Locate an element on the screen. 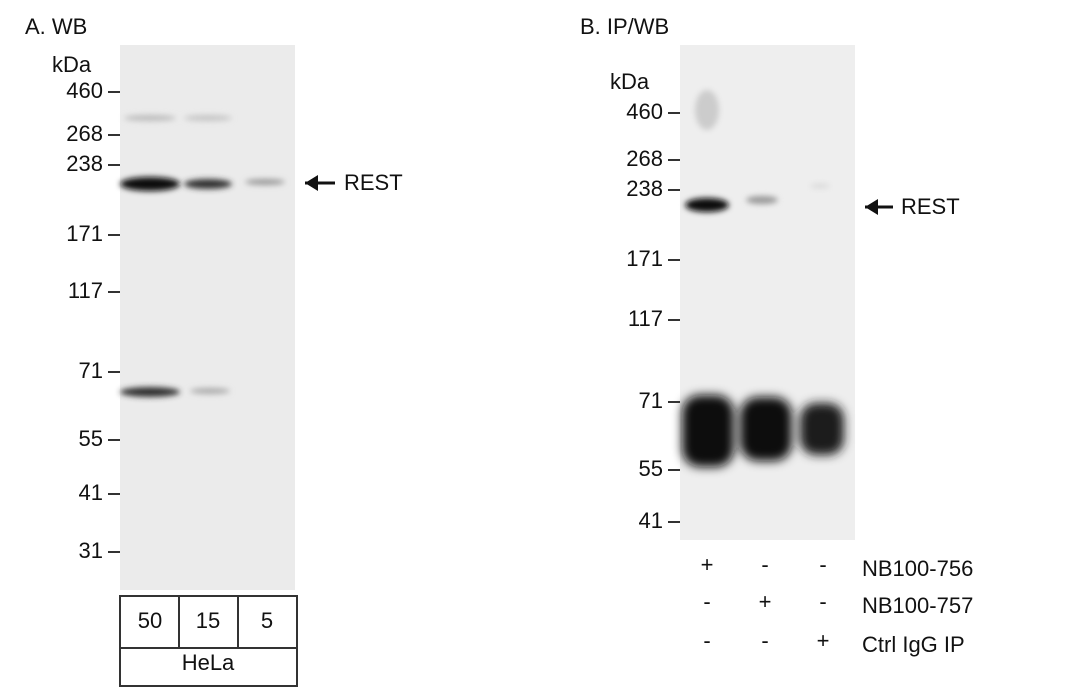 The height and width of the screenshot is (689, 1080). lane-load: 50 is located at coordinates (150, 620).